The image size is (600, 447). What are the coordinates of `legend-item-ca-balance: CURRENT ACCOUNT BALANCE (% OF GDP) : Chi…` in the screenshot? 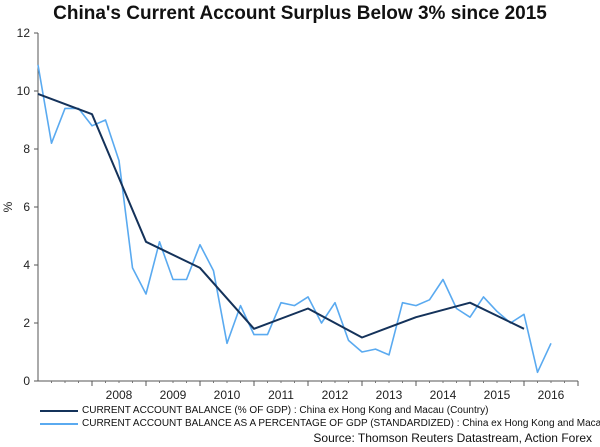 It's located at (320, 411).